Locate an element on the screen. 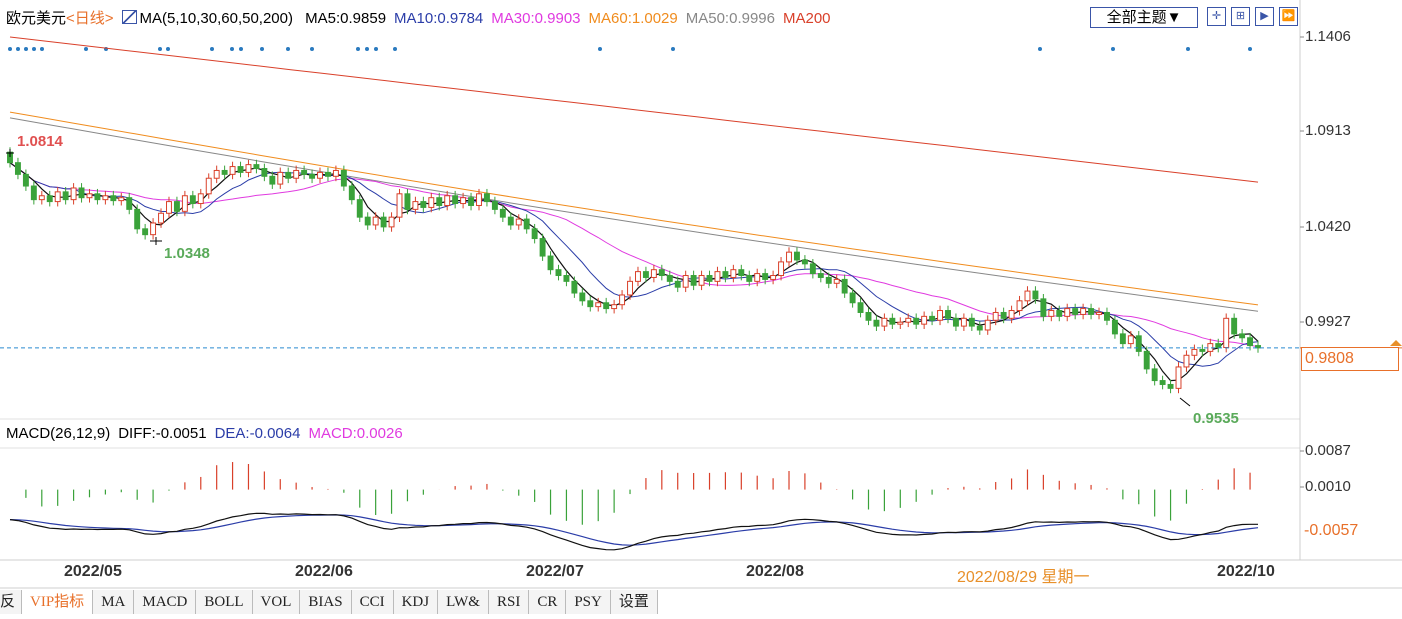 The width and height of the screenshot is (1402, 619). symbol-name: 欧元美元 is located at coordinates (36, 18).